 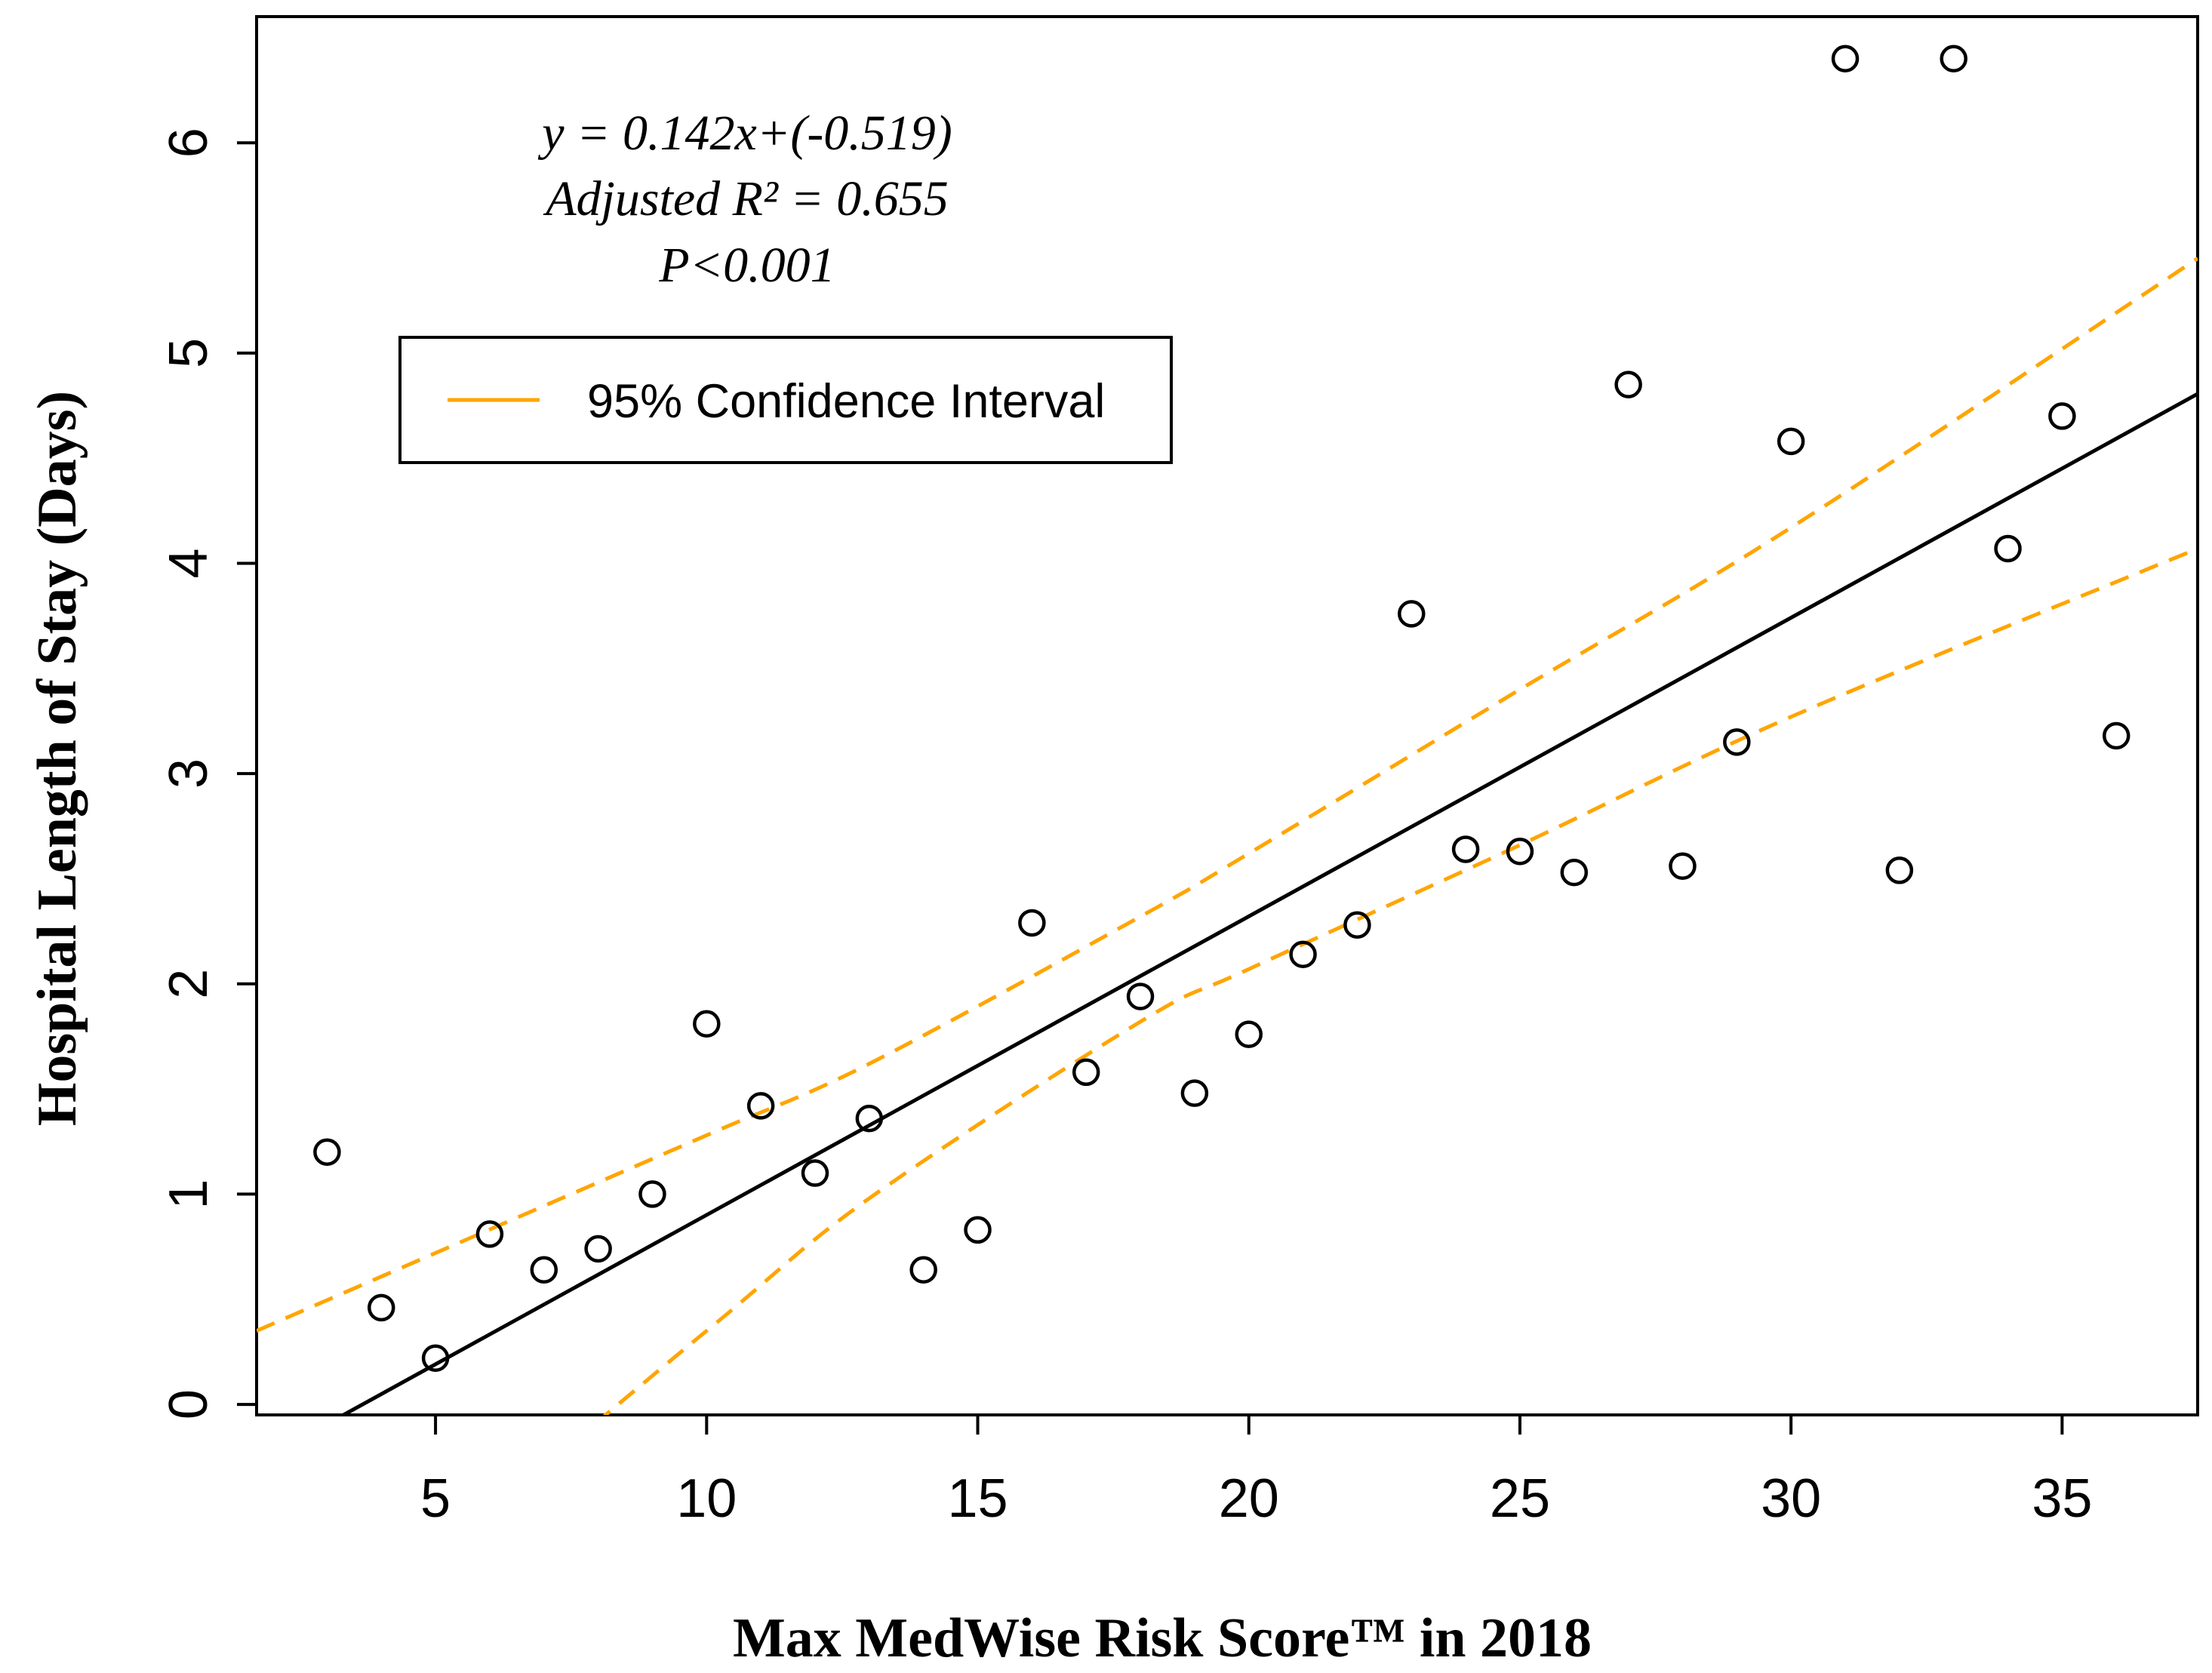 What do you see at coordinates (706, 1498) in the screenshot?
I see `x-tick-label: 10` at bounding box center [706, 1498].